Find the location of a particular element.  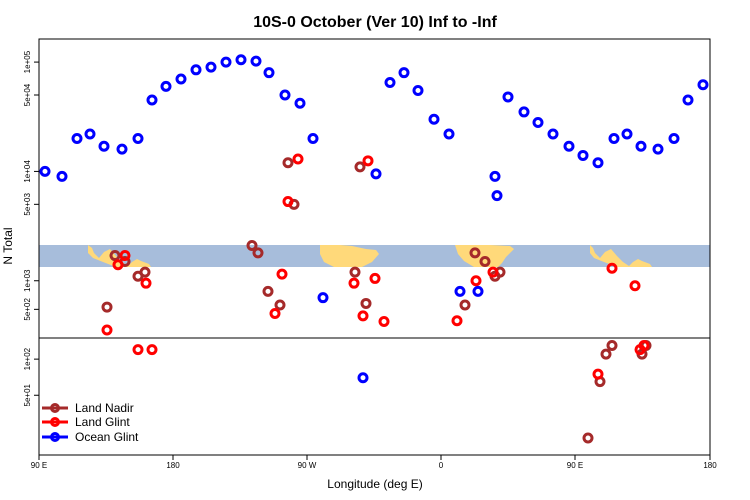

world-map-strip is located at coordinates (374, 256).